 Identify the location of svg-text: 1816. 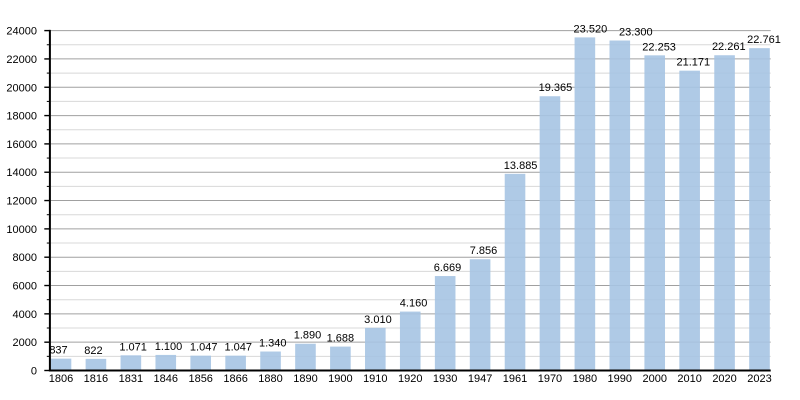
(96, 379).